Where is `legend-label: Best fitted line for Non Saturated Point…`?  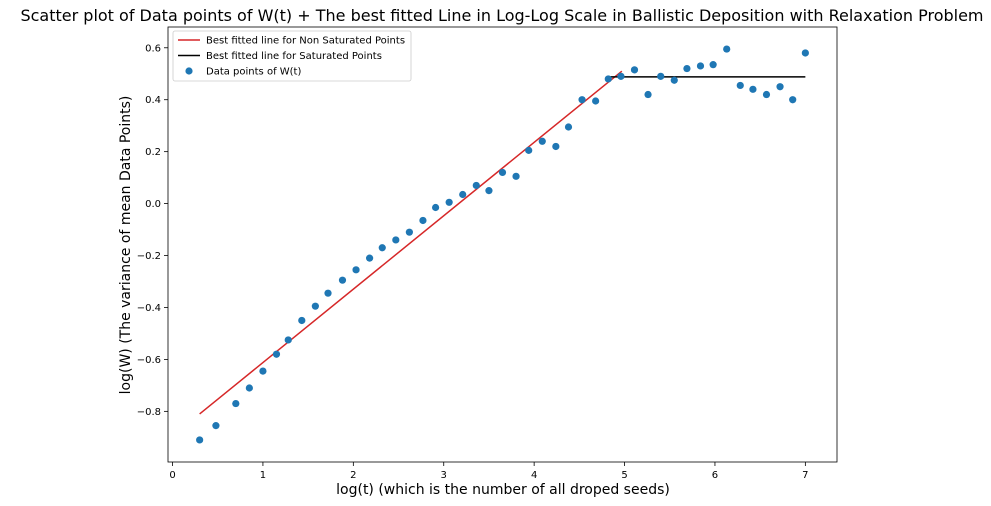
legend-label: Best fitted line for Non Saturated Point… is located at coordinates (305, 41).